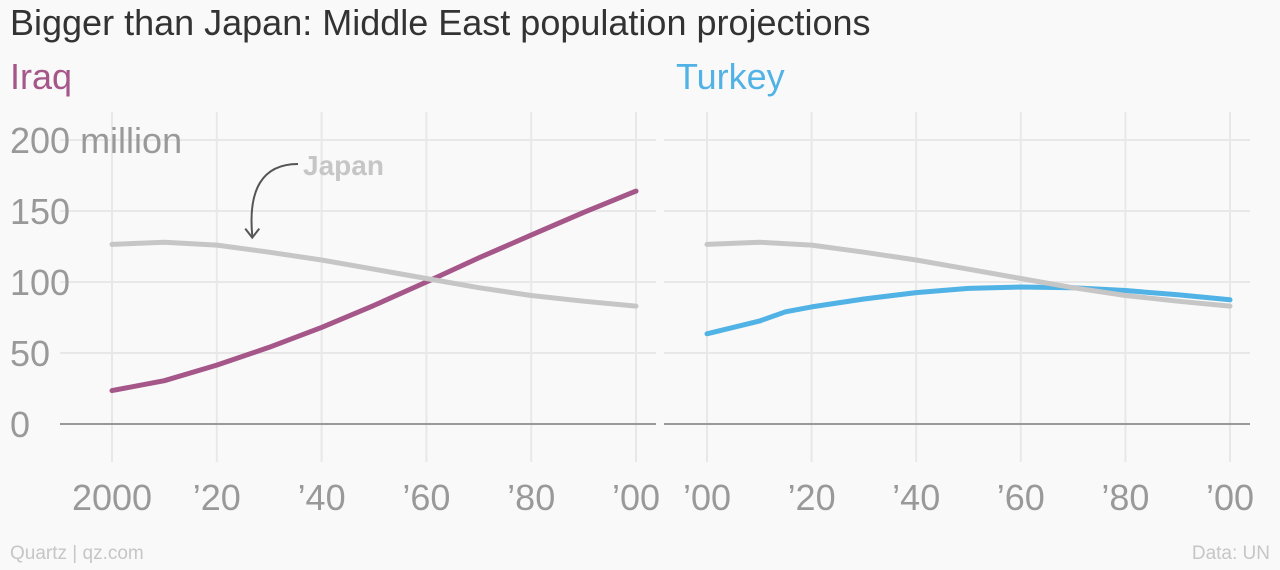 This screenshot has height=570, width=1280. Describe the element at coordinates (1125, 497) in the screenshot. I see `x-tick-label-turkey-4: ’80` at that location.